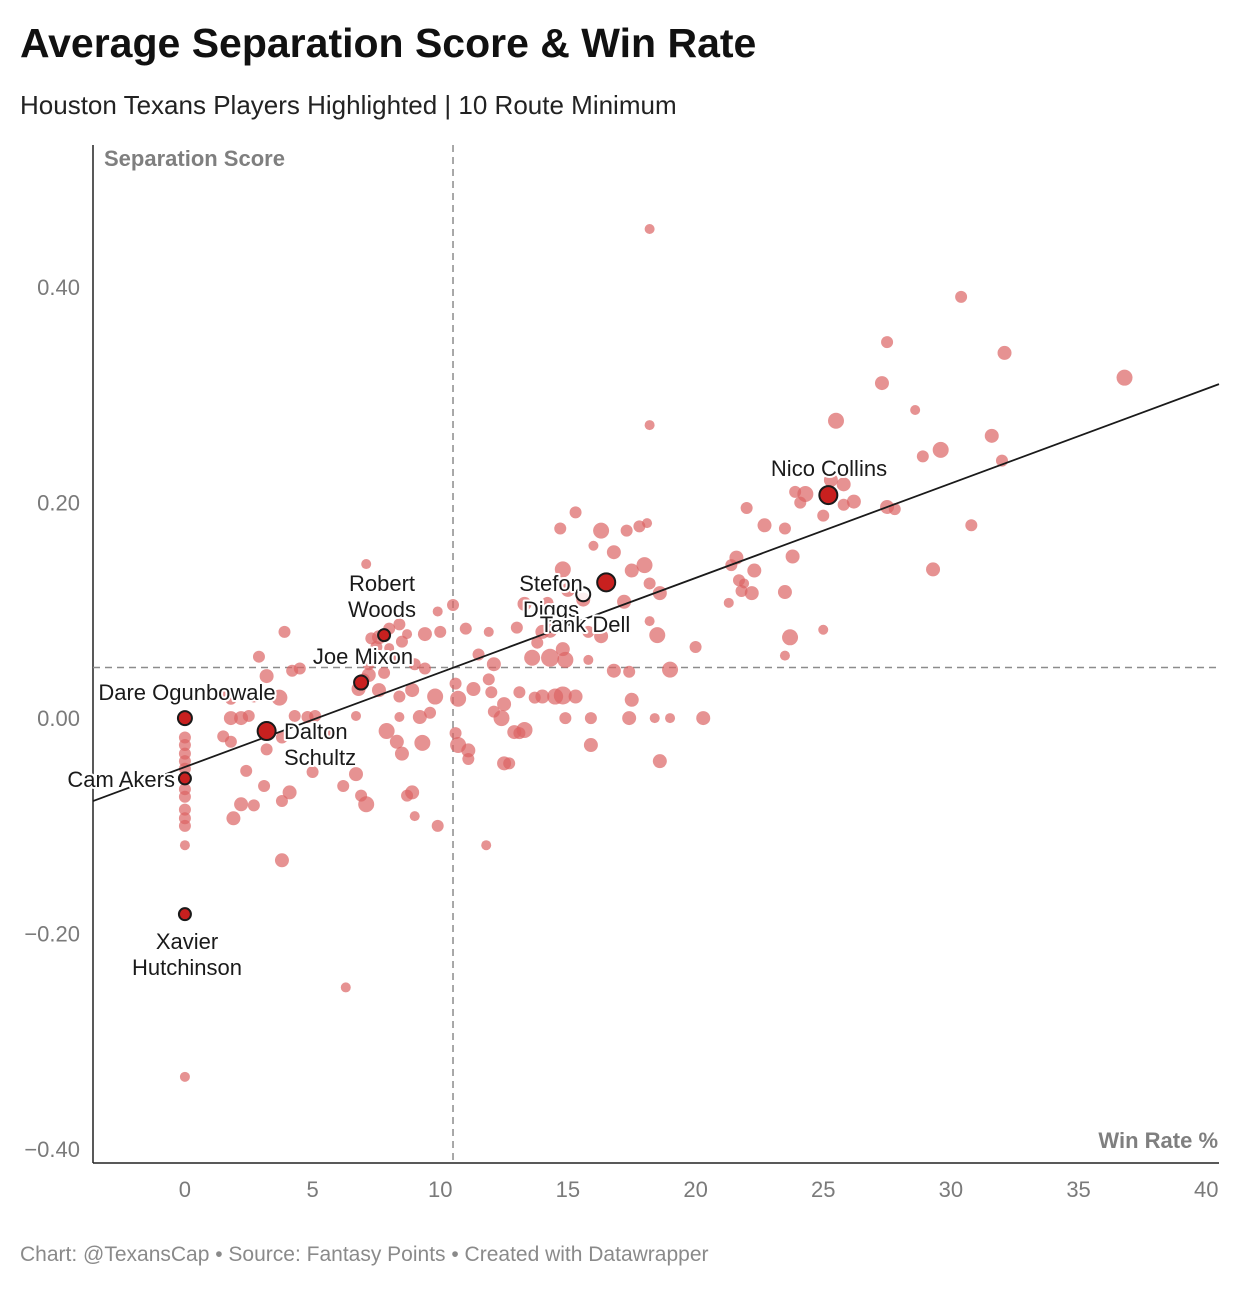 The width and height of the screenshot is (1240, 1290). Describe the element at coordinates (320, 744) in the screenshot. I see `point-label: Dalton Schultz` at that location.